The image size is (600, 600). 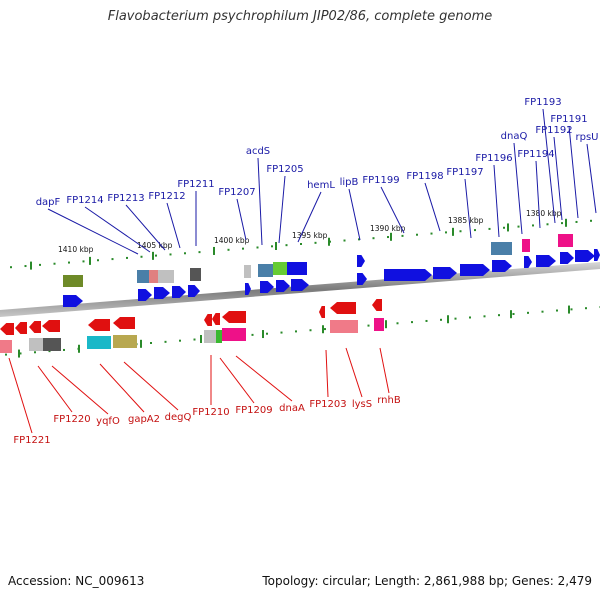 I want to click on top-gene-label: FP1214, so click(x=84, y=200).